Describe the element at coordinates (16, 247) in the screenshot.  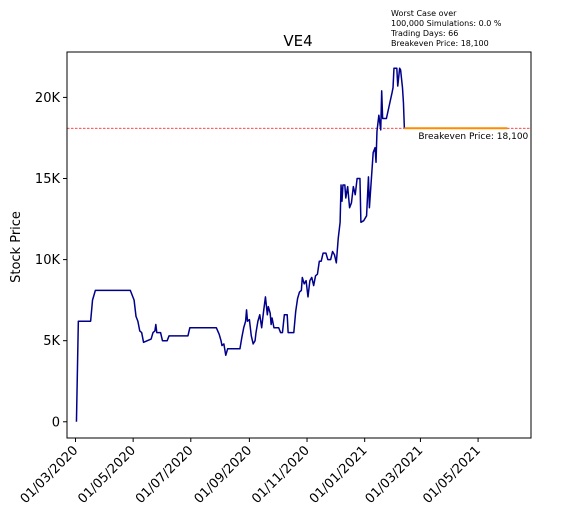
I see `y-axis-label: Stock Price` at that location.